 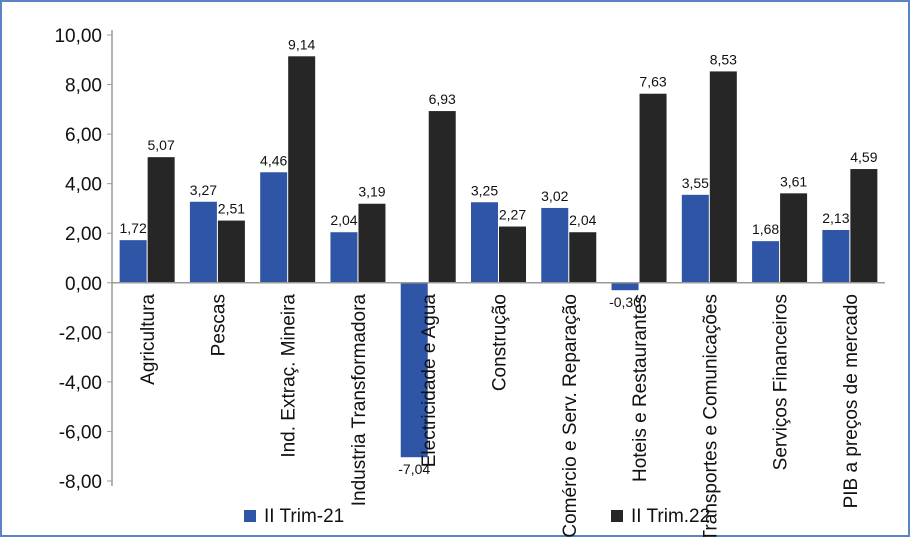 I want to click on legend: II Trim-21 II Trim.22, so click(x=477, y=516).